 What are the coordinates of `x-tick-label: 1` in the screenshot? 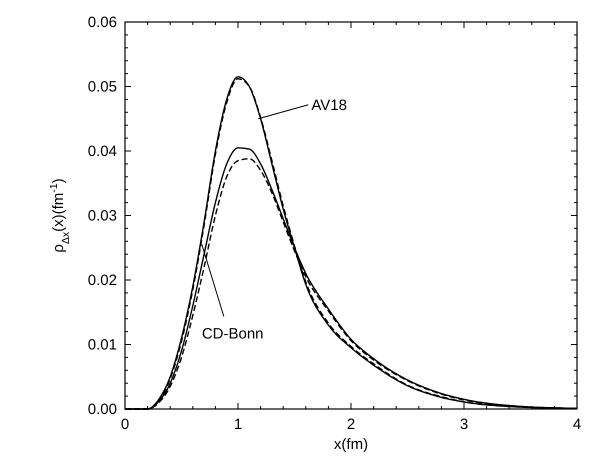 It's located at (238, 424).